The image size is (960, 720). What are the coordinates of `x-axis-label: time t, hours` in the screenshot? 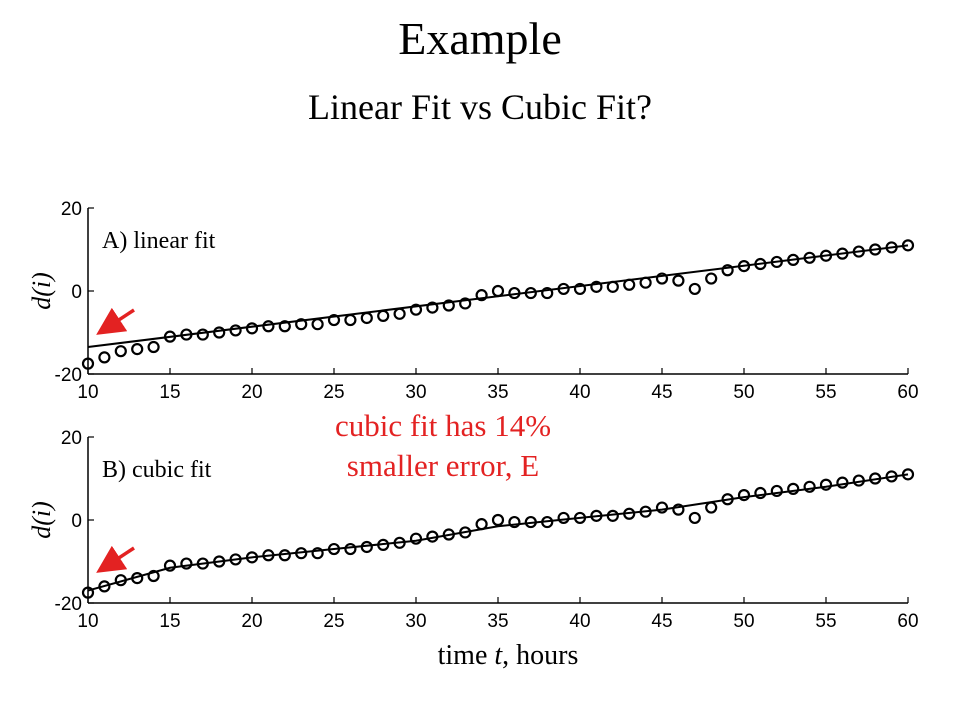 It's located at (480, 656).